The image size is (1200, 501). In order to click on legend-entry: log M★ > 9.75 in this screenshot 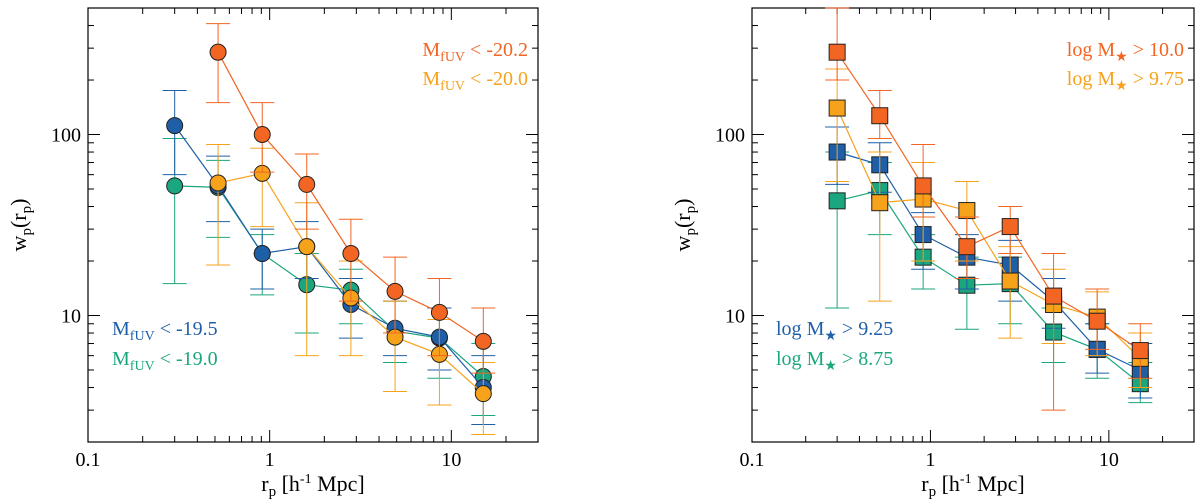, I will do `click(1125, 81)`.